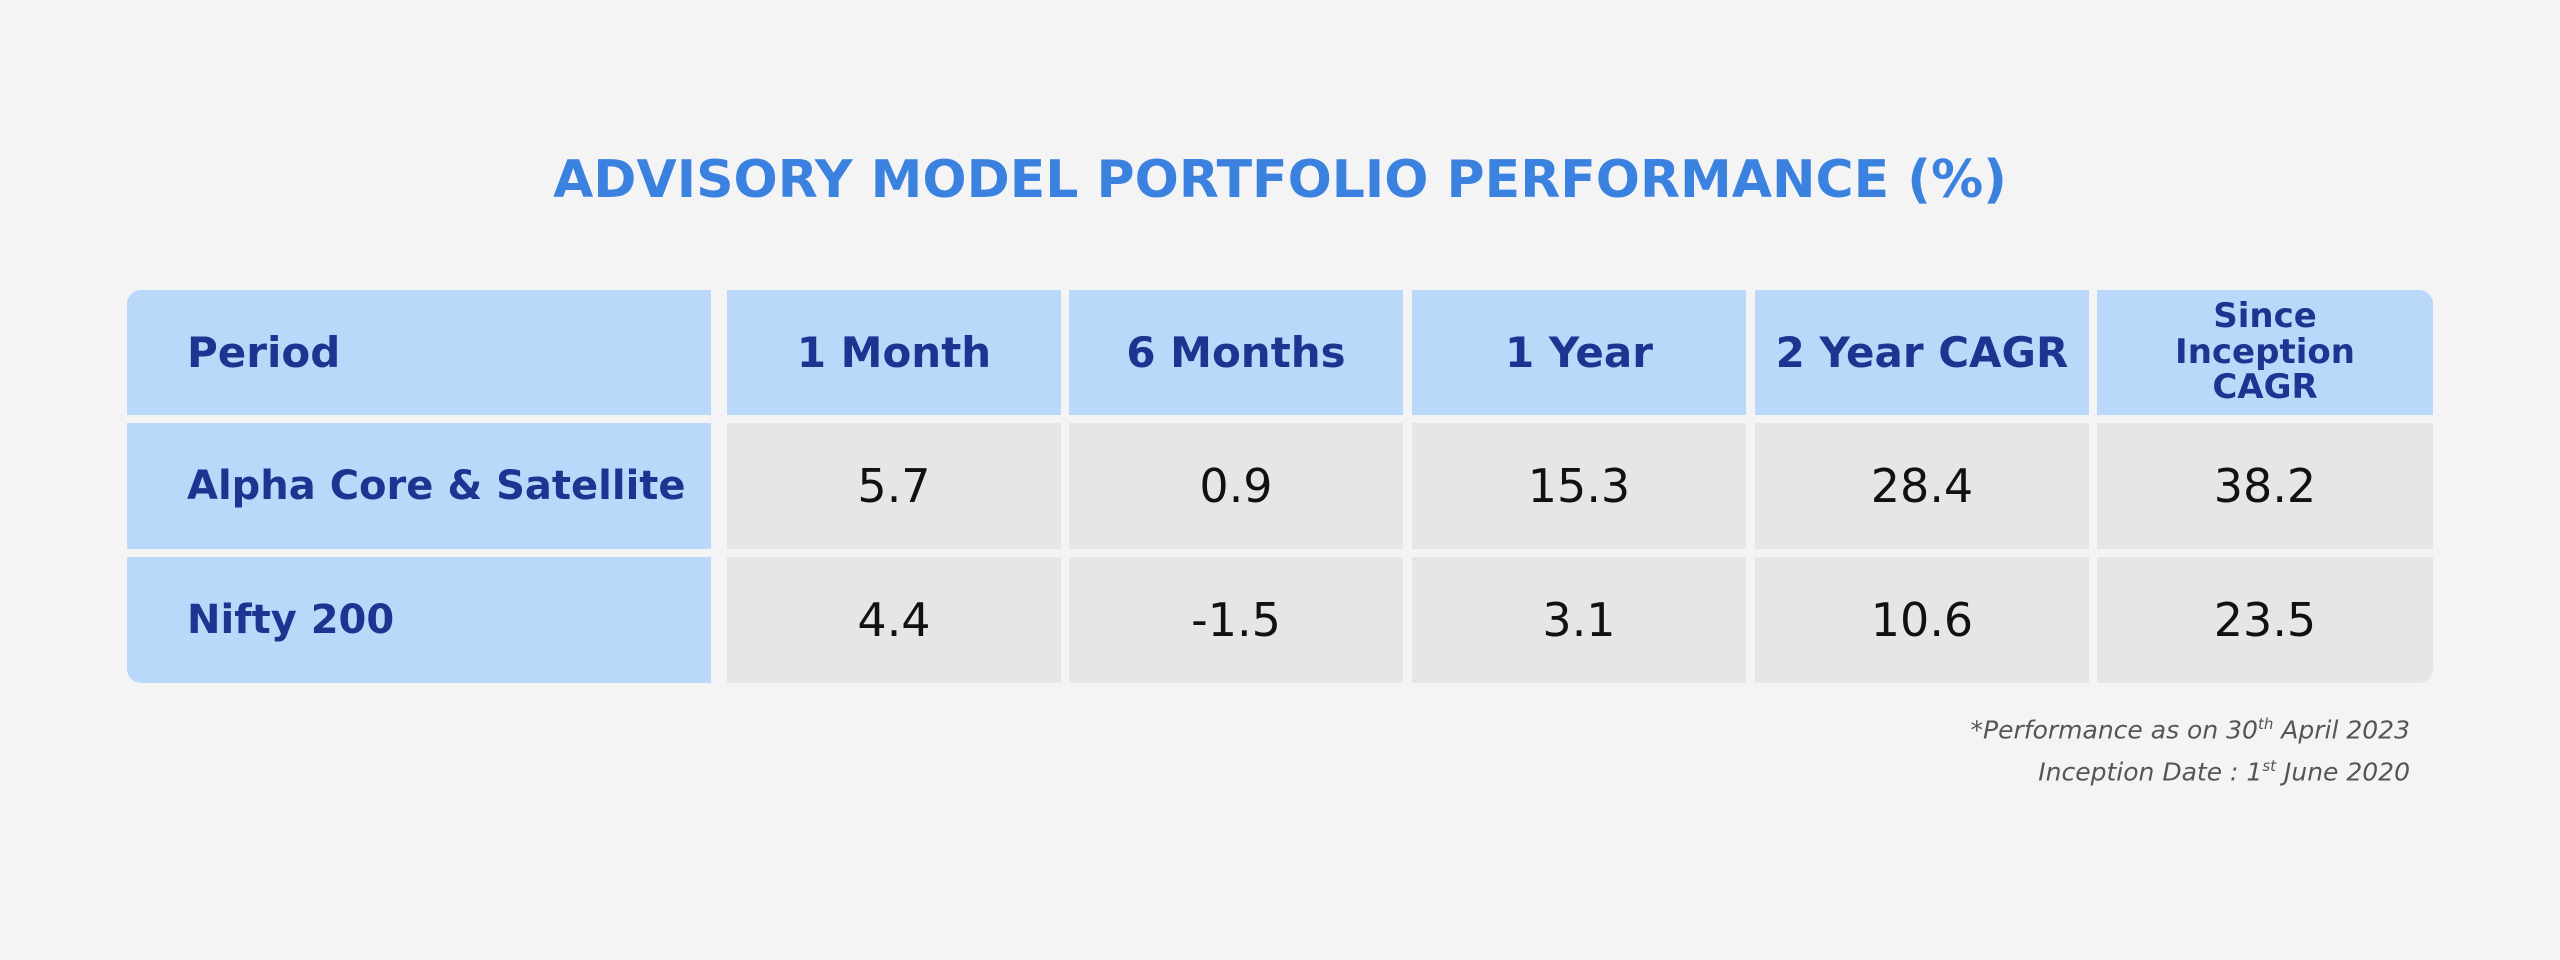 This screenshot has width=2560, height=960. I want to click on header-label: 1 Month, so click(894, 352).